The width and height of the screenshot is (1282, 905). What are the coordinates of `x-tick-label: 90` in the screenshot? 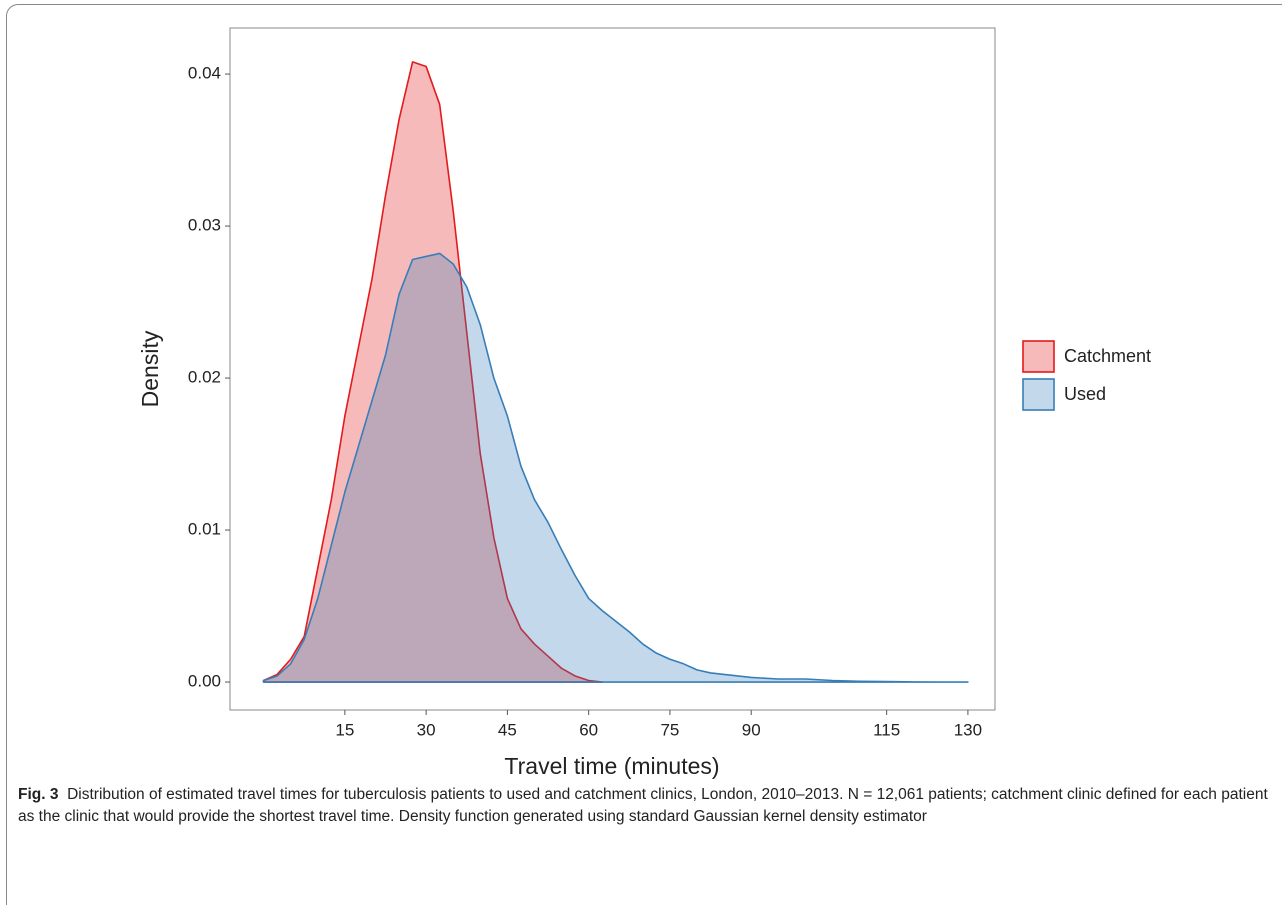 It's located at (751, 729).